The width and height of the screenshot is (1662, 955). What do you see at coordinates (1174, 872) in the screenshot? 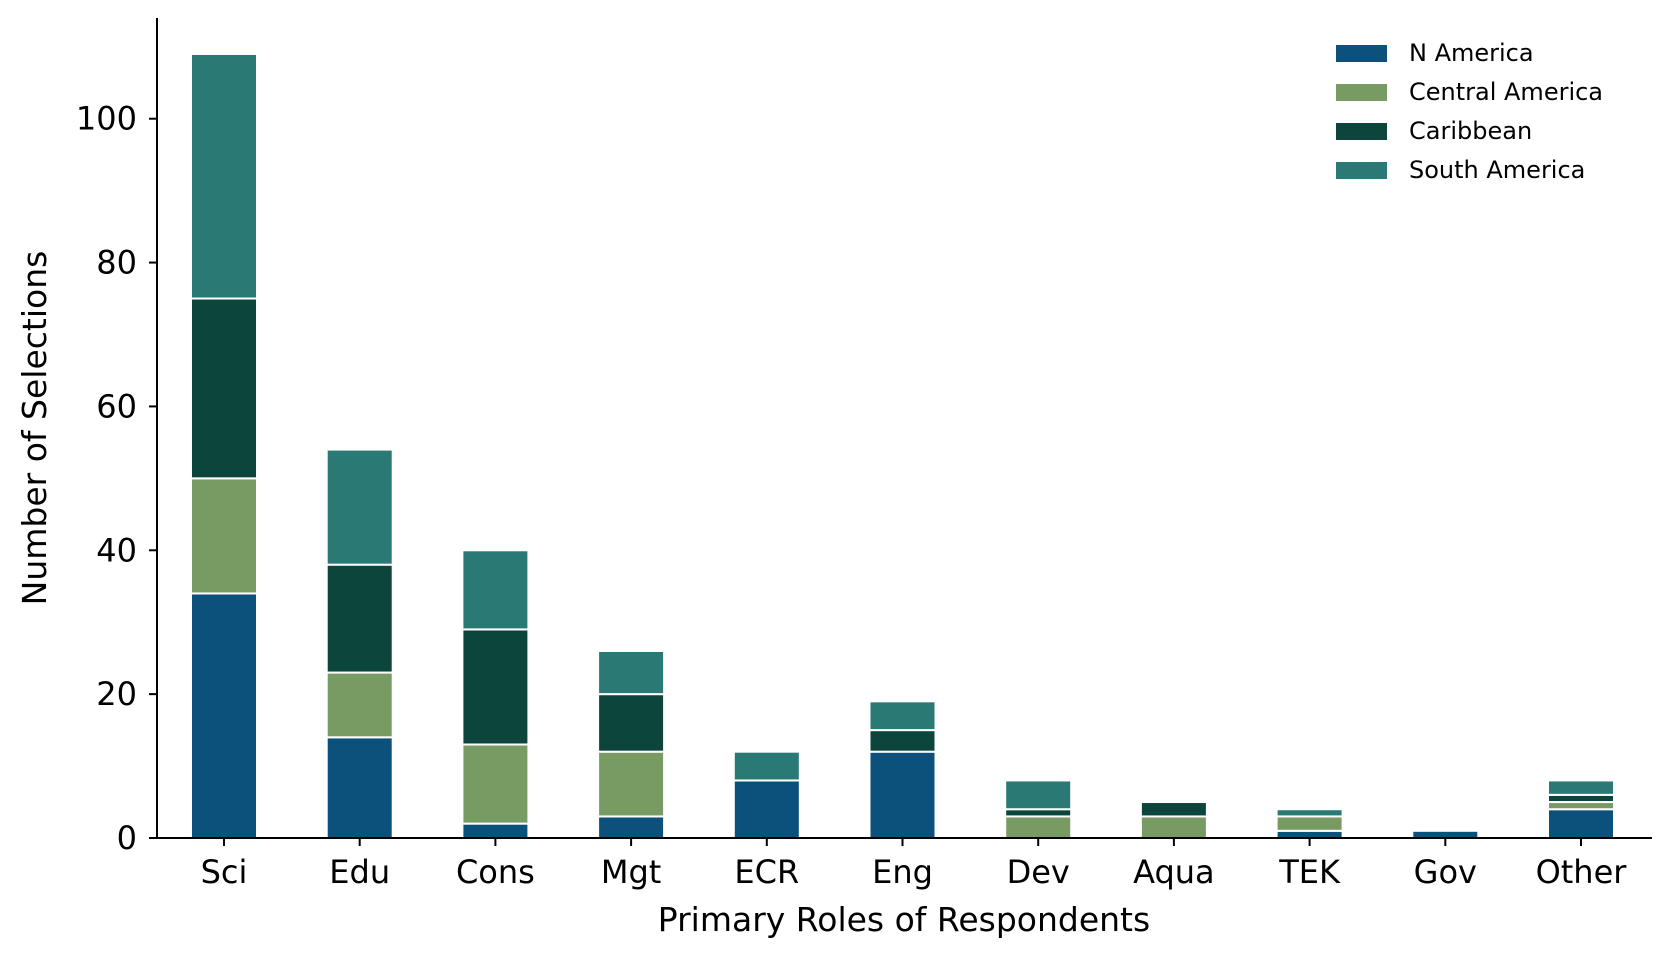
I see `x-tick-label: Aqua` at bounding box center [1174, 872].